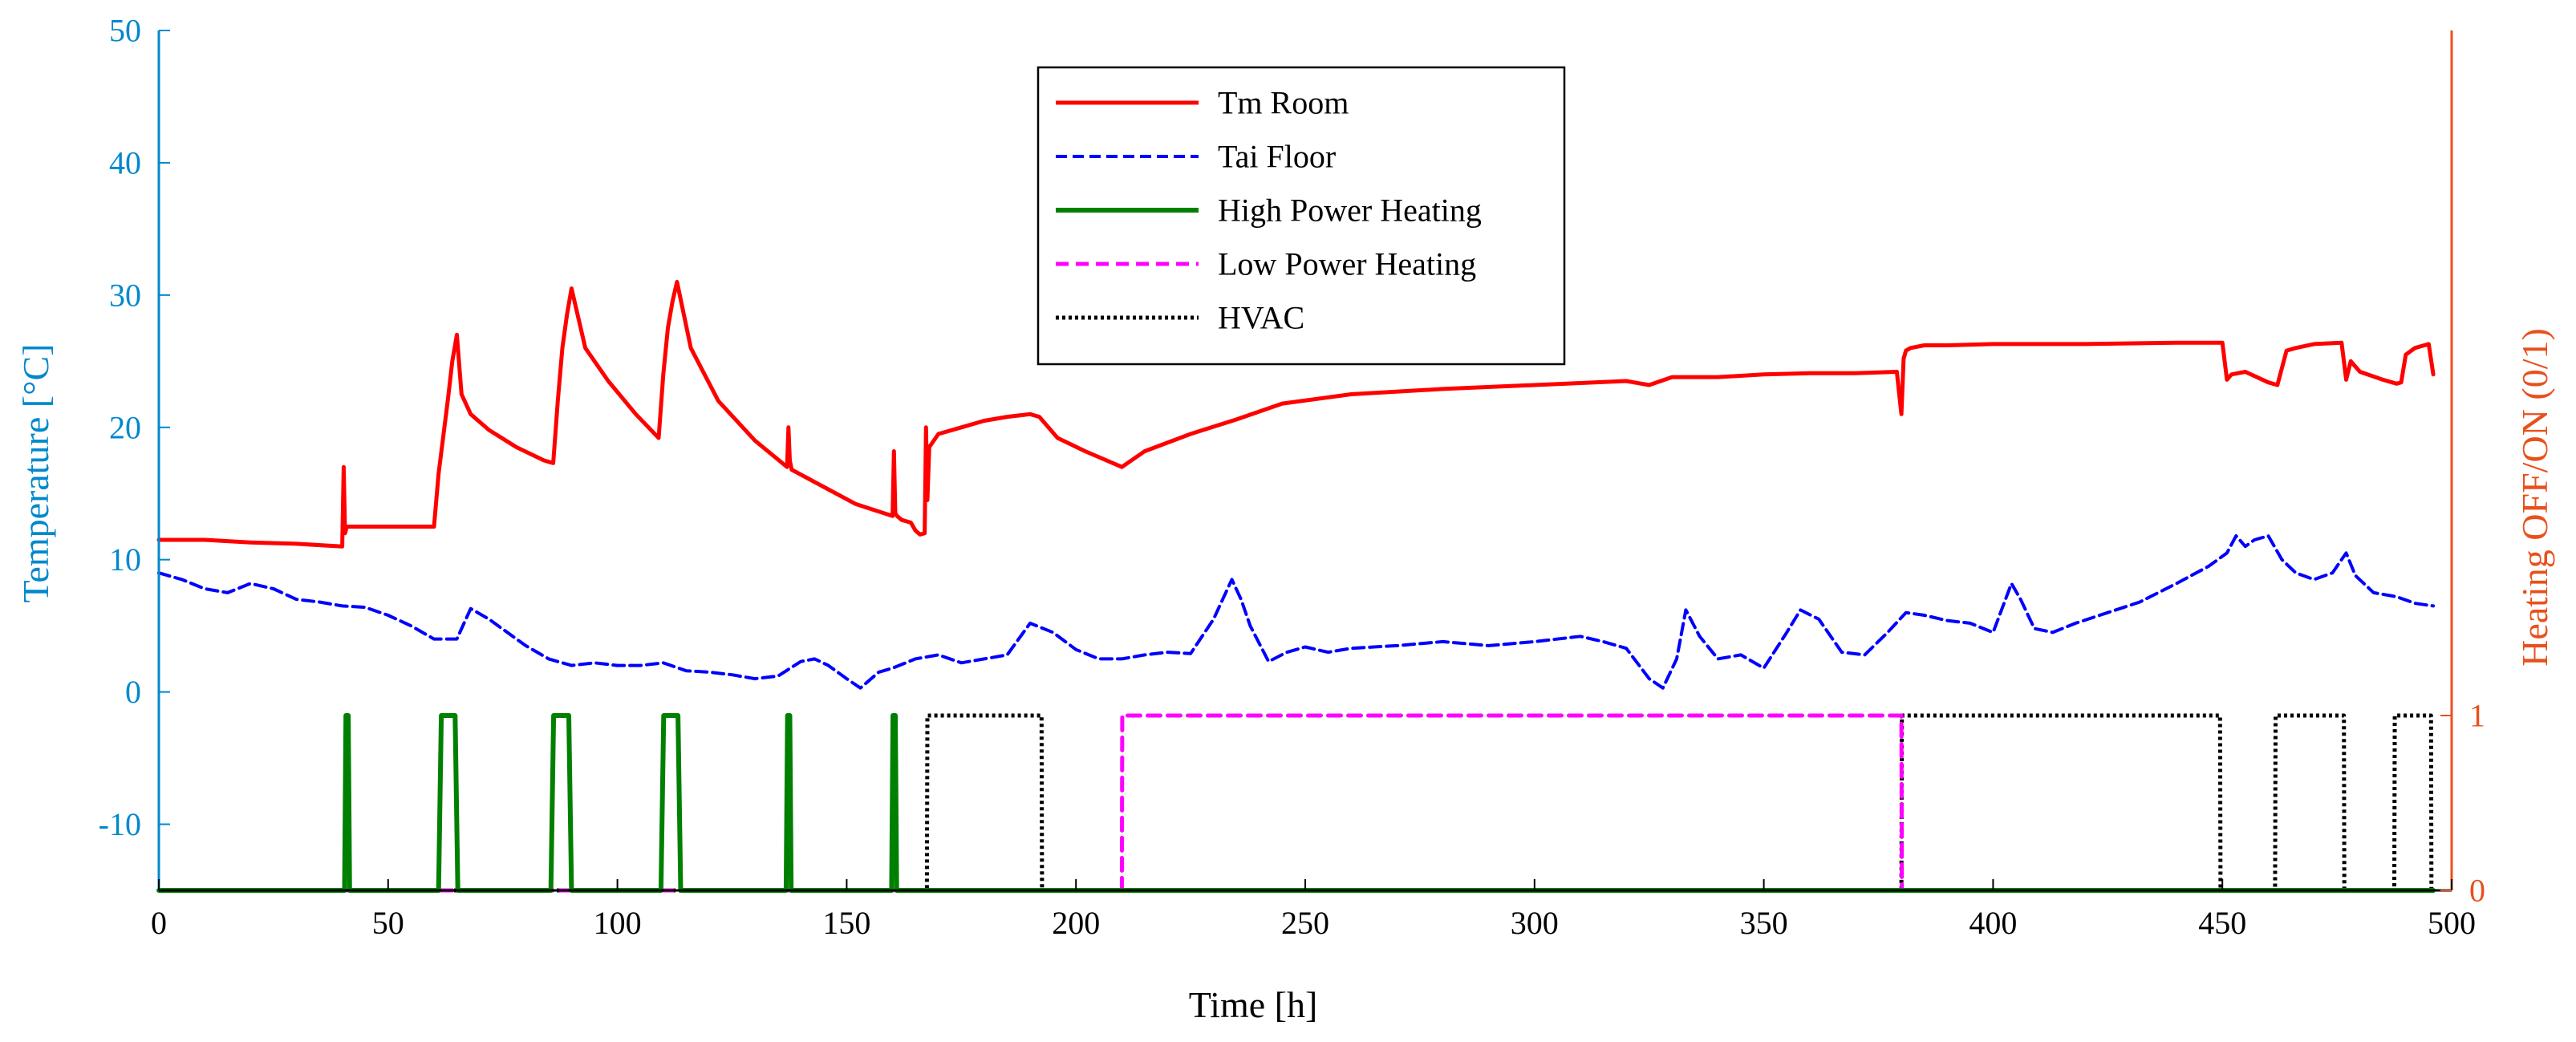  I want to click on x-tick-label: 300, so click(1535, 923).